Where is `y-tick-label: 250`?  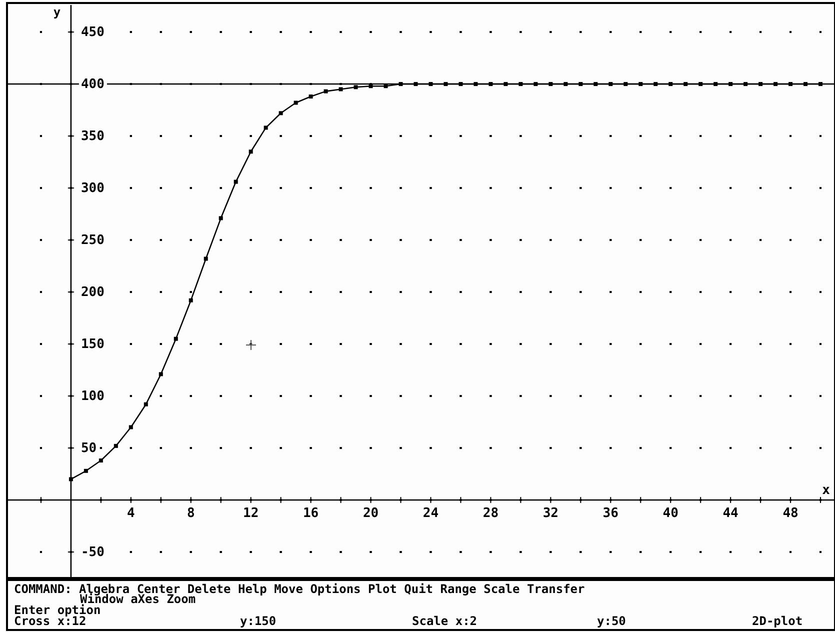 y-tick-label: 250 is located at coordinates (92, 240).